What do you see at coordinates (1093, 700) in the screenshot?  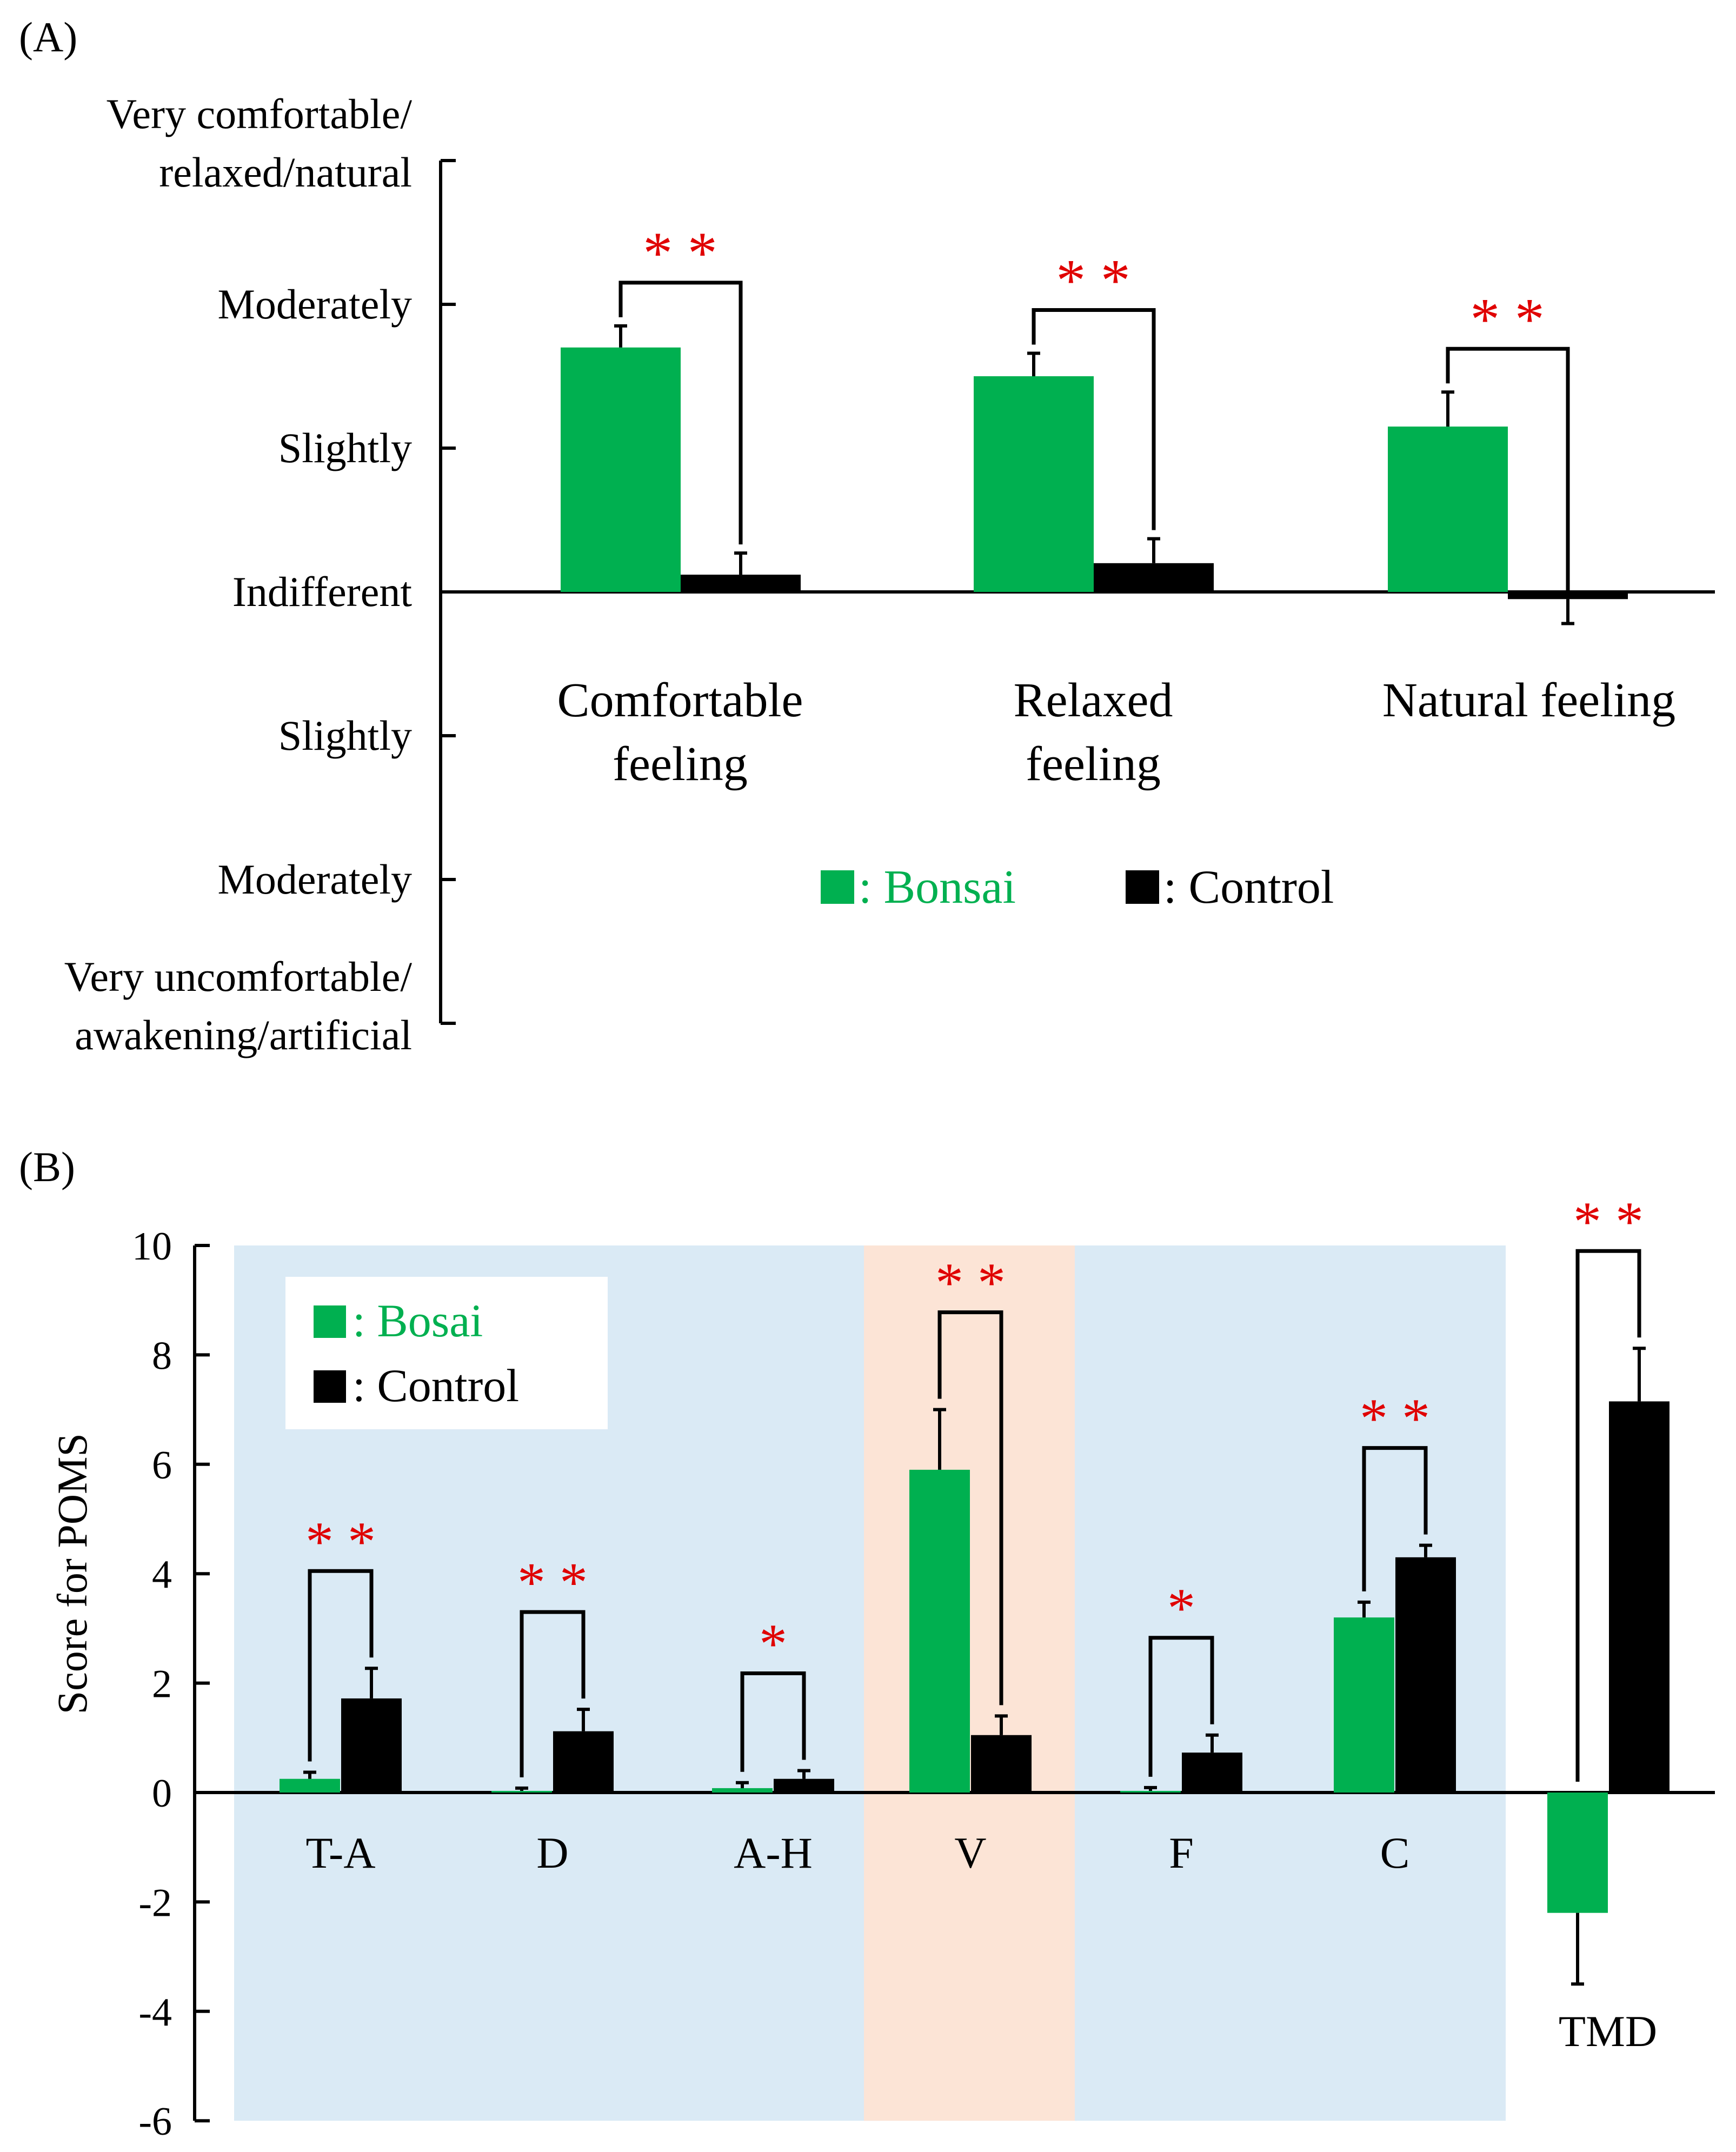 I see `x-category-label: Relaxed` at bounding box center [1093, 700].